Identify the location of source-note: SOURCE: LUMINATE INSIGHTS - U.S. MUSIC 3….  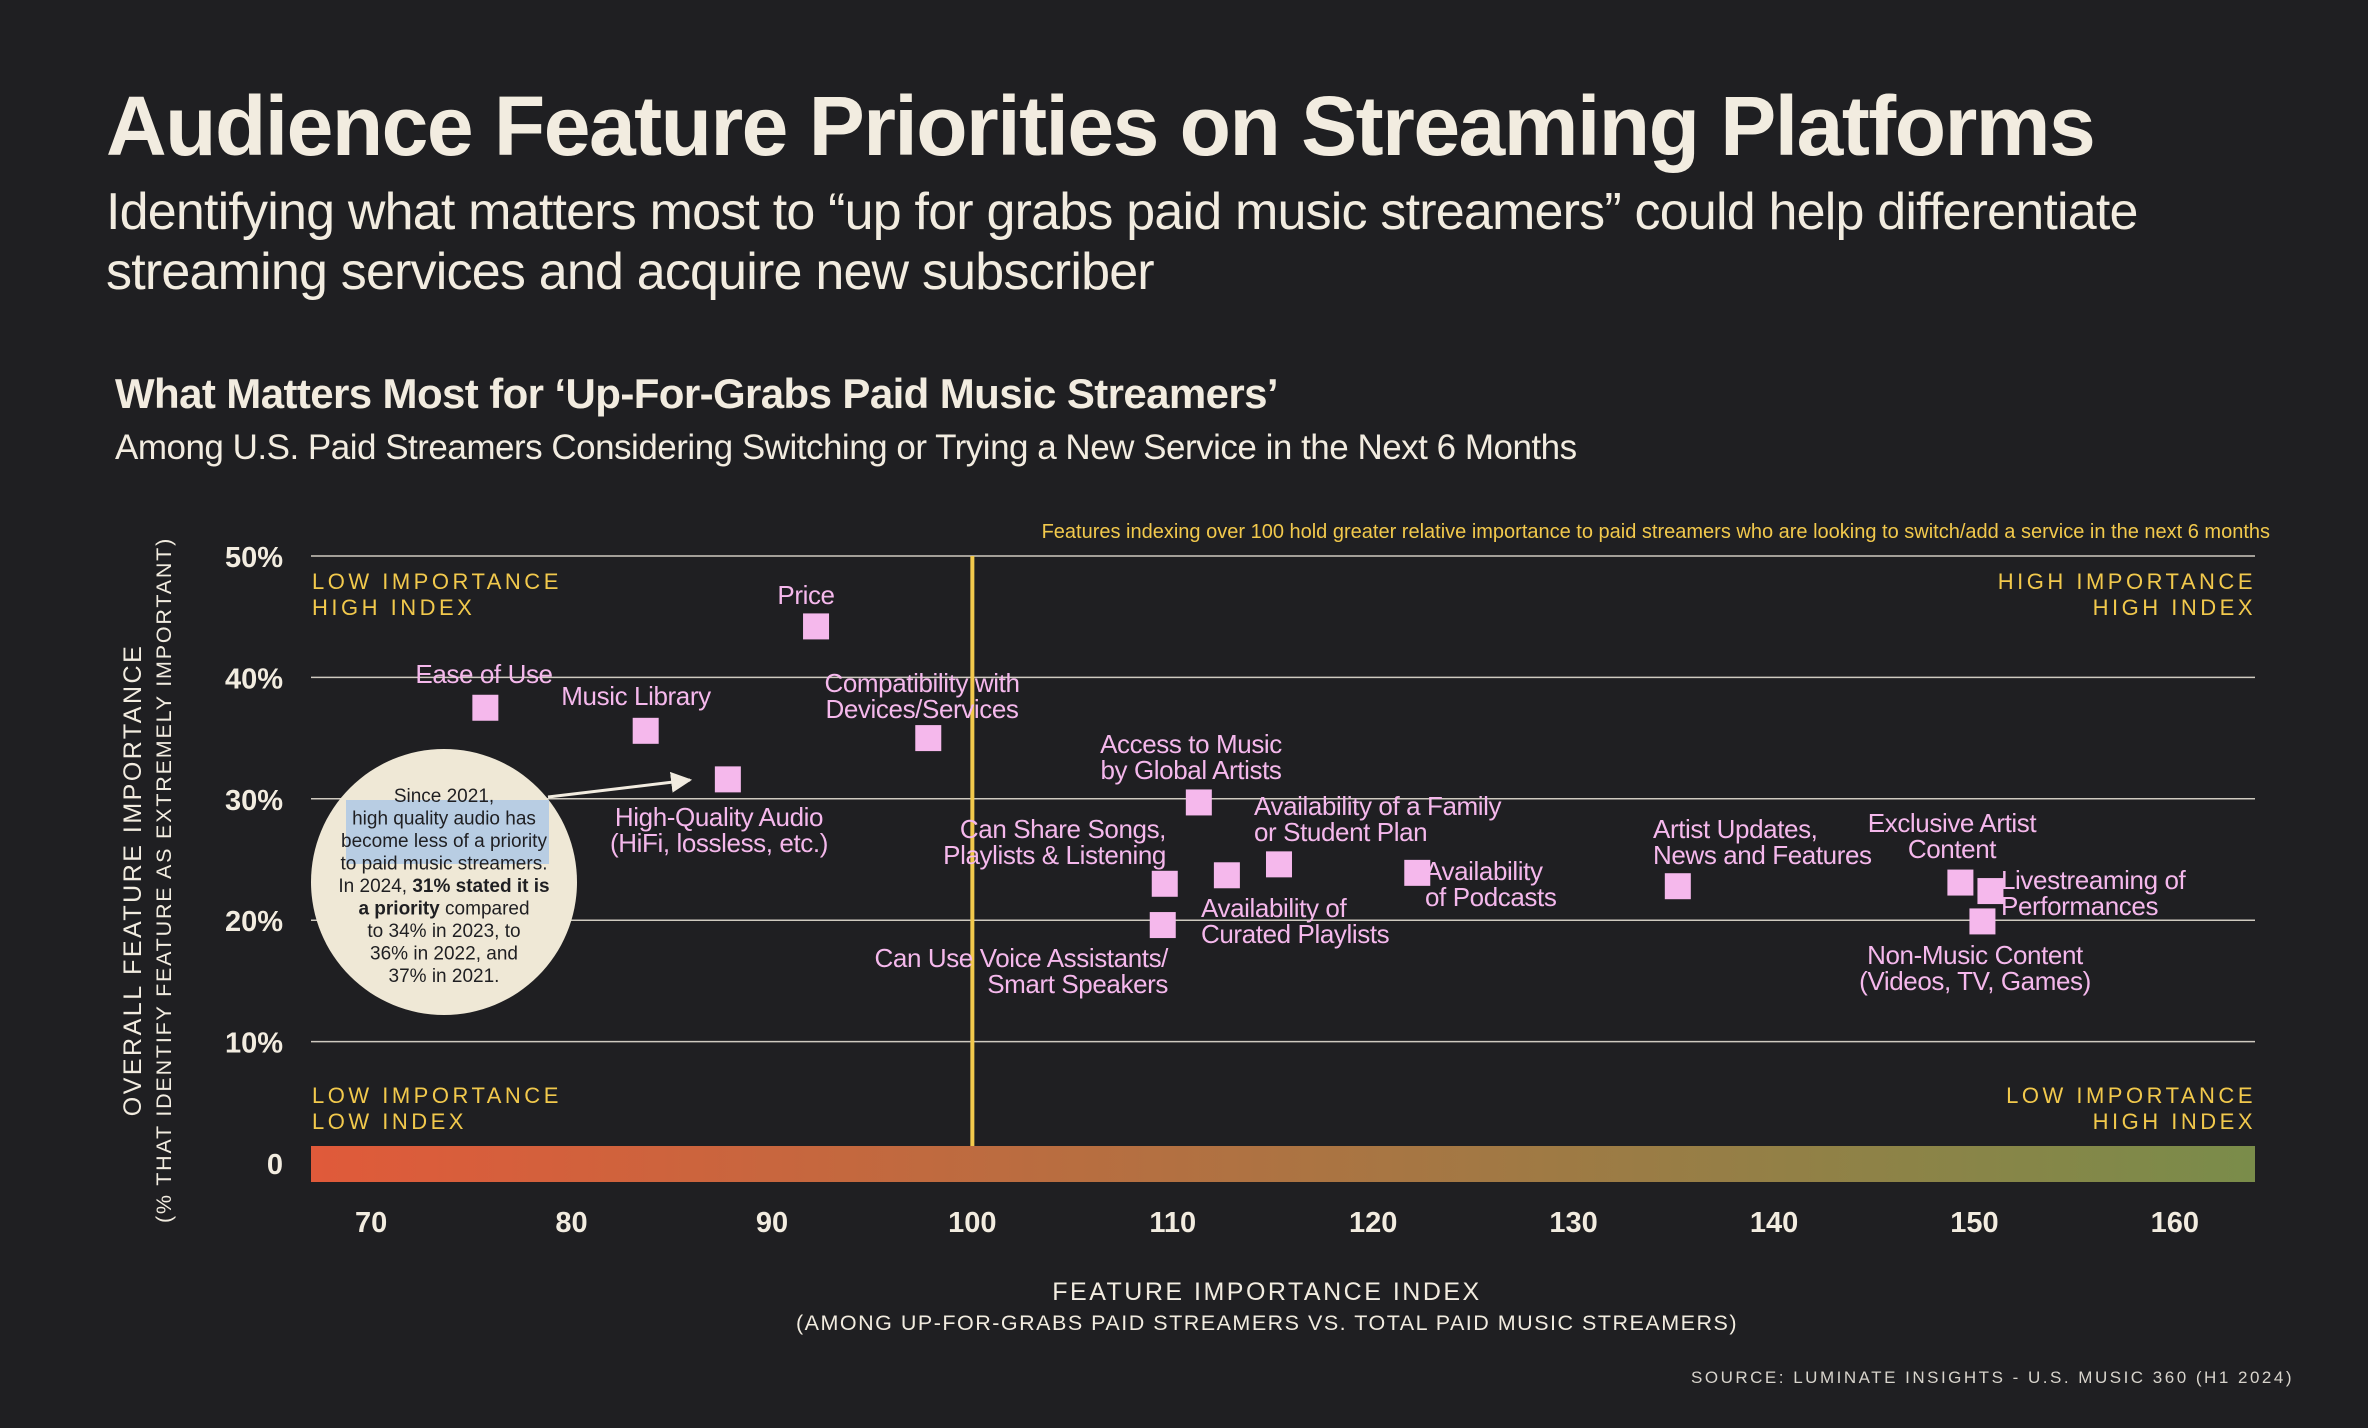
(1992, 1377).